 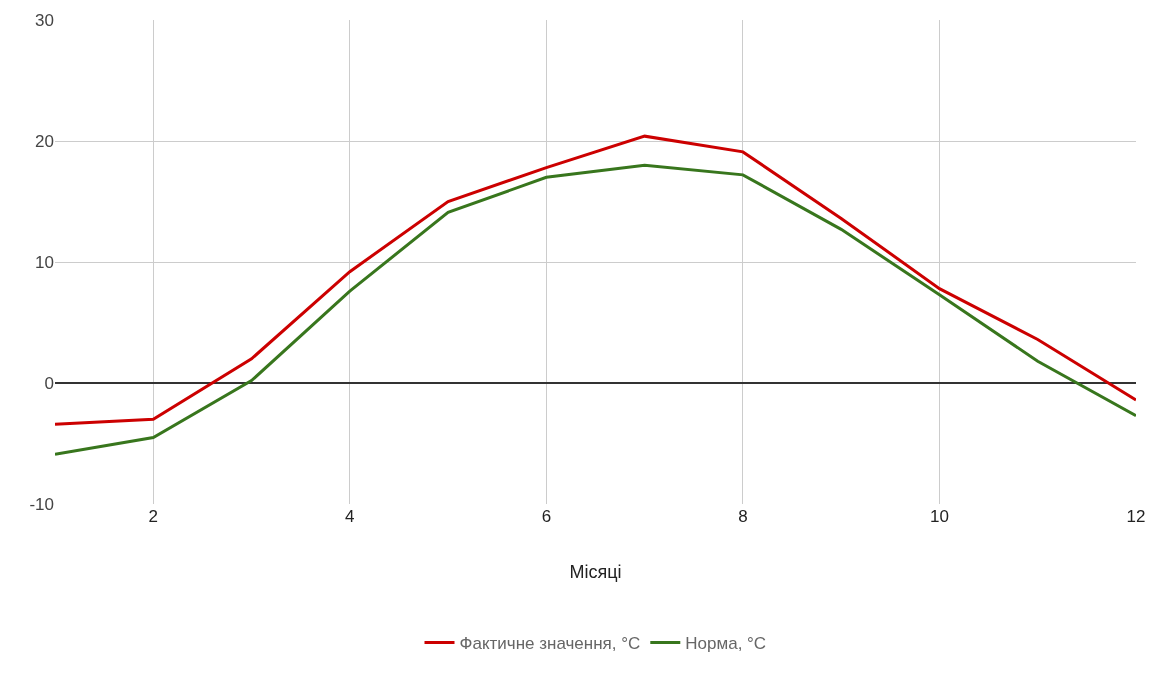 What do you see at coordinates (153, 516) in the screenshot?
I see `x-tick-label: 2` at bounding box center [153, 516].